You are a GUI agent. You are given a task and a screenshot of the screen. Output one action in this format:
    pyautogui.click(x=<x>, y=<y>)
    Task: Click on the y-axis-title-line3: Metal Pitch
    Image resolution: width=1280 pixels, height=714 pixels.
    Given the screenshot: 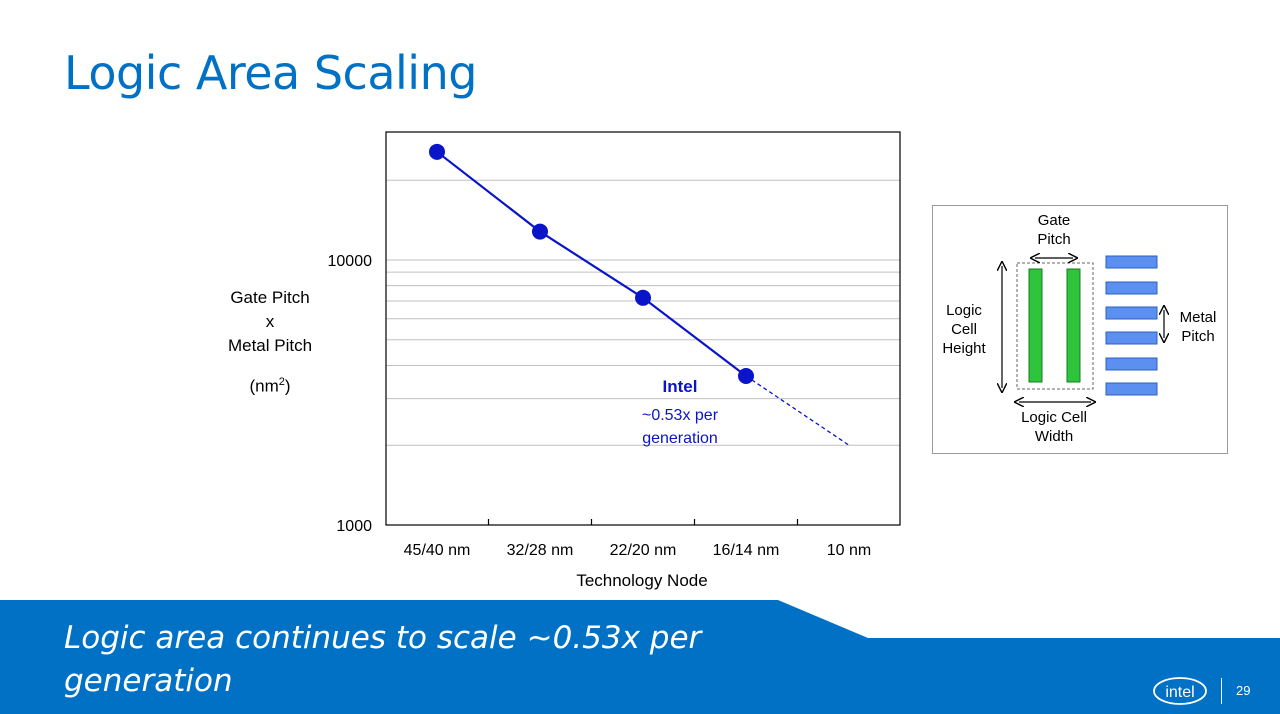 What is the action you would take?
    pyautogui.click(x=270, y=345)
    